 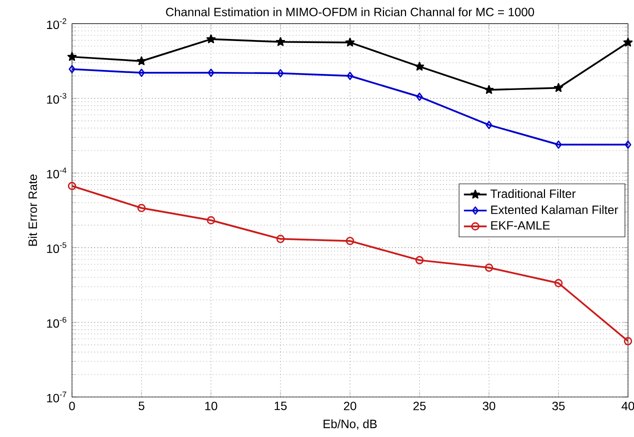 I want to click on x-tick-label: 0, so click(x=72, y=406).